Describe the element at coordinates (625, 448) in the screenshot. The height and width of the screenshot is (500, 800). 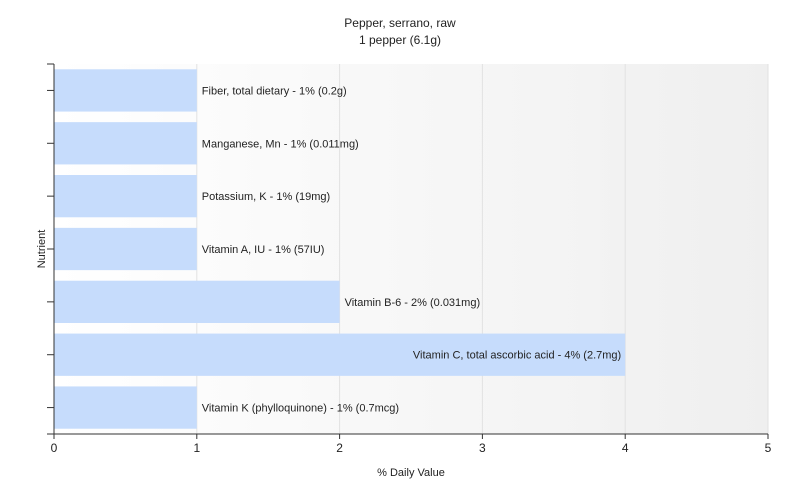
I see `x-tick-label-4: 4` at that location.